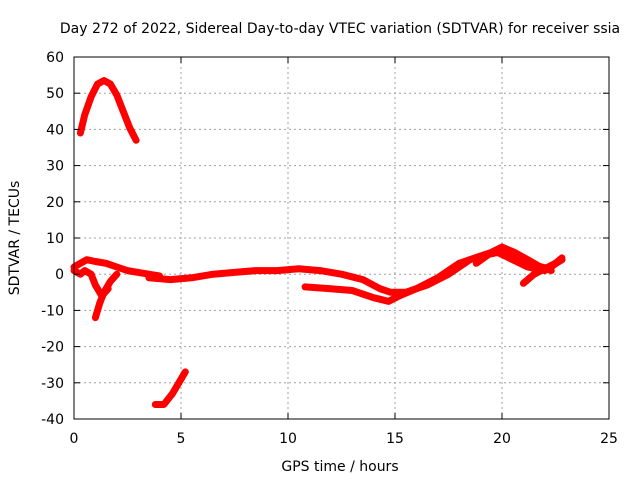  I want to click on y-tick-label: 0, so click(59, 275).